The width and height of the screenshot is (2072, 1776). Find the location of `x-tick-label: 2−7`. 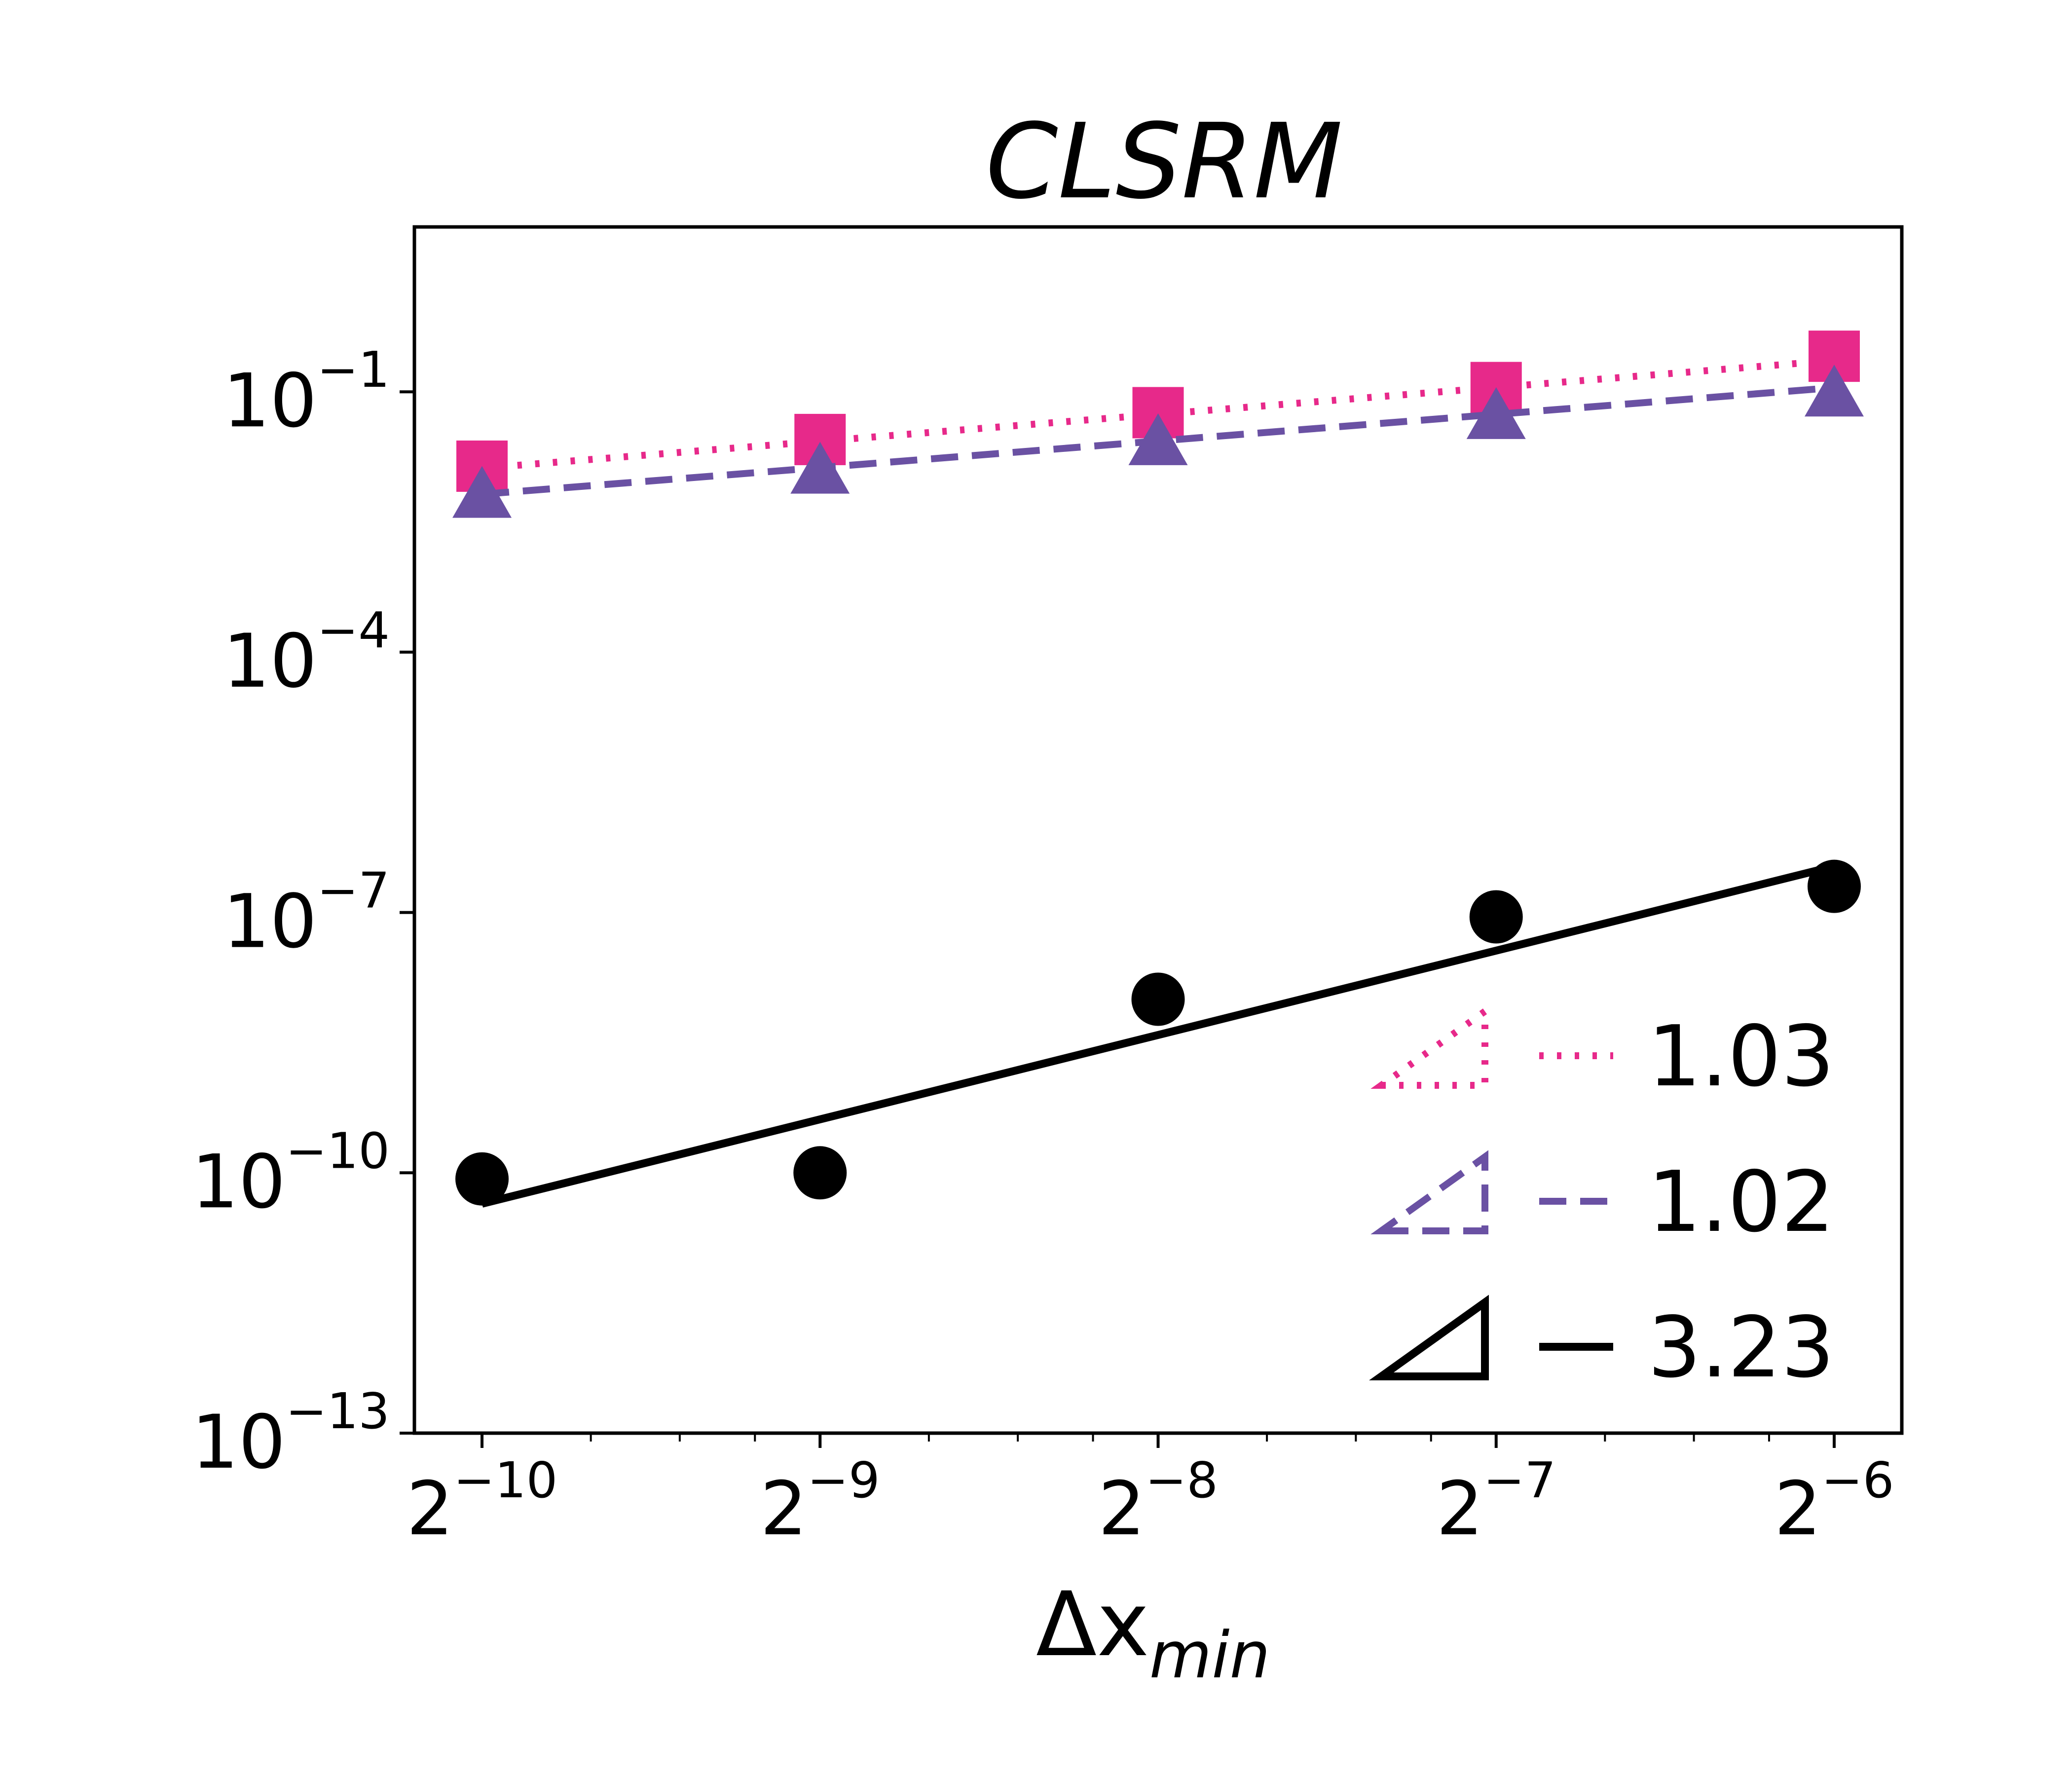

x-tick-label: 2−7 is located at coordinates (1496, 1502).